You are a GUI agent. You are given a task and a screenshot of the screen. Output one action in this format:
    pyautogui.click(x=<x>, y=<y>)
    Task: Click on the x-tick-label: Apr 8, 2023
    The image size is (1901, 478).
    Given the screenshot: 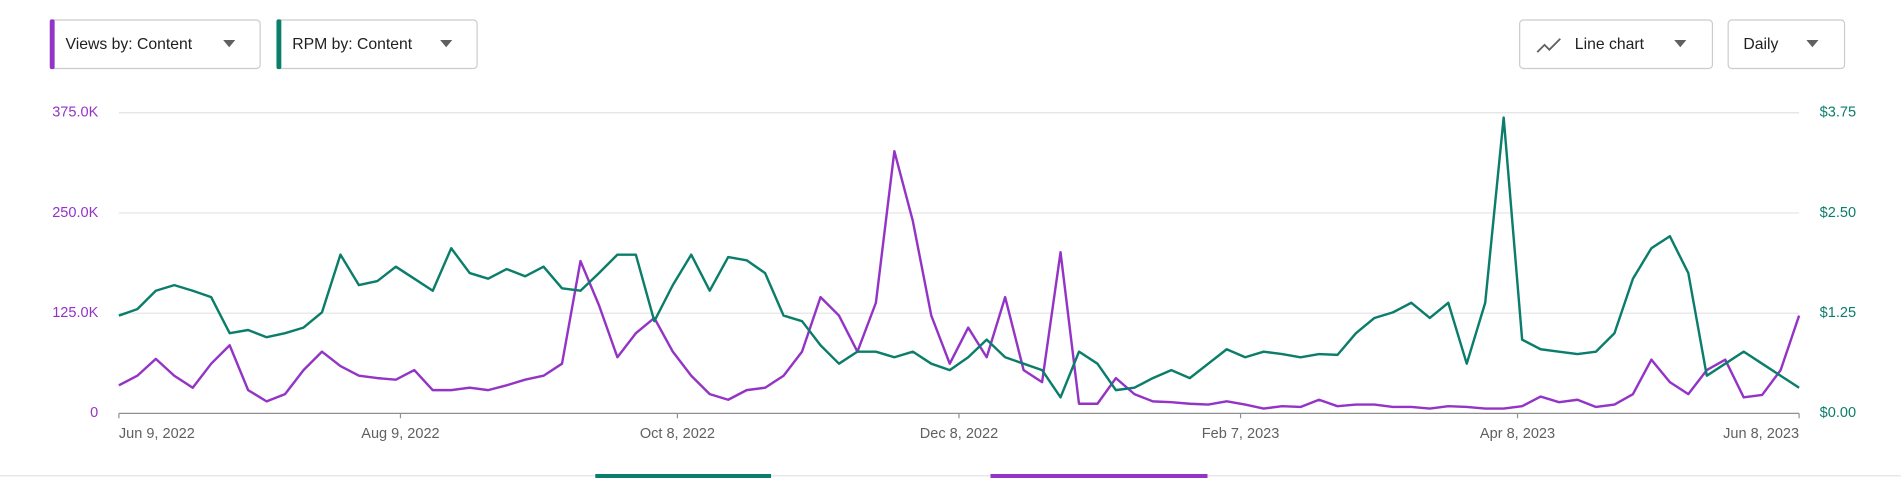 What is the action you would take?
    pyautogui.click(x=1517, y=434)
    